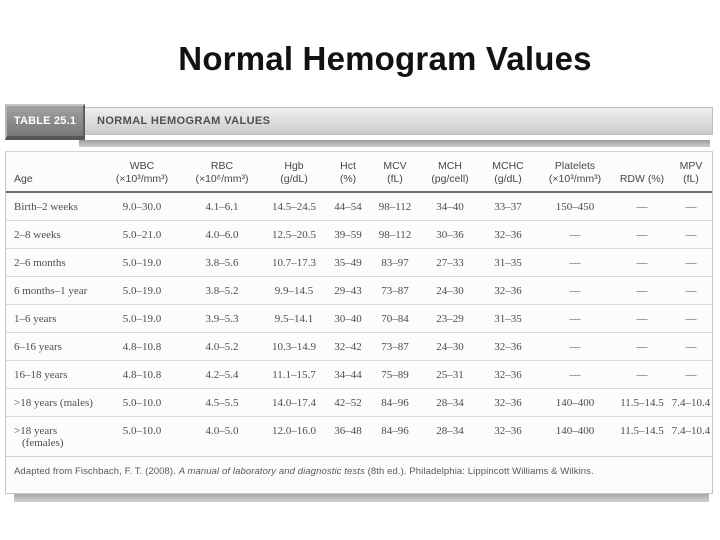 The height and width of the screenshot is (540, 720). Describe the element at coordinates (450, 234) in the screenshot. I see `cell-mch: 30–36` at that location.